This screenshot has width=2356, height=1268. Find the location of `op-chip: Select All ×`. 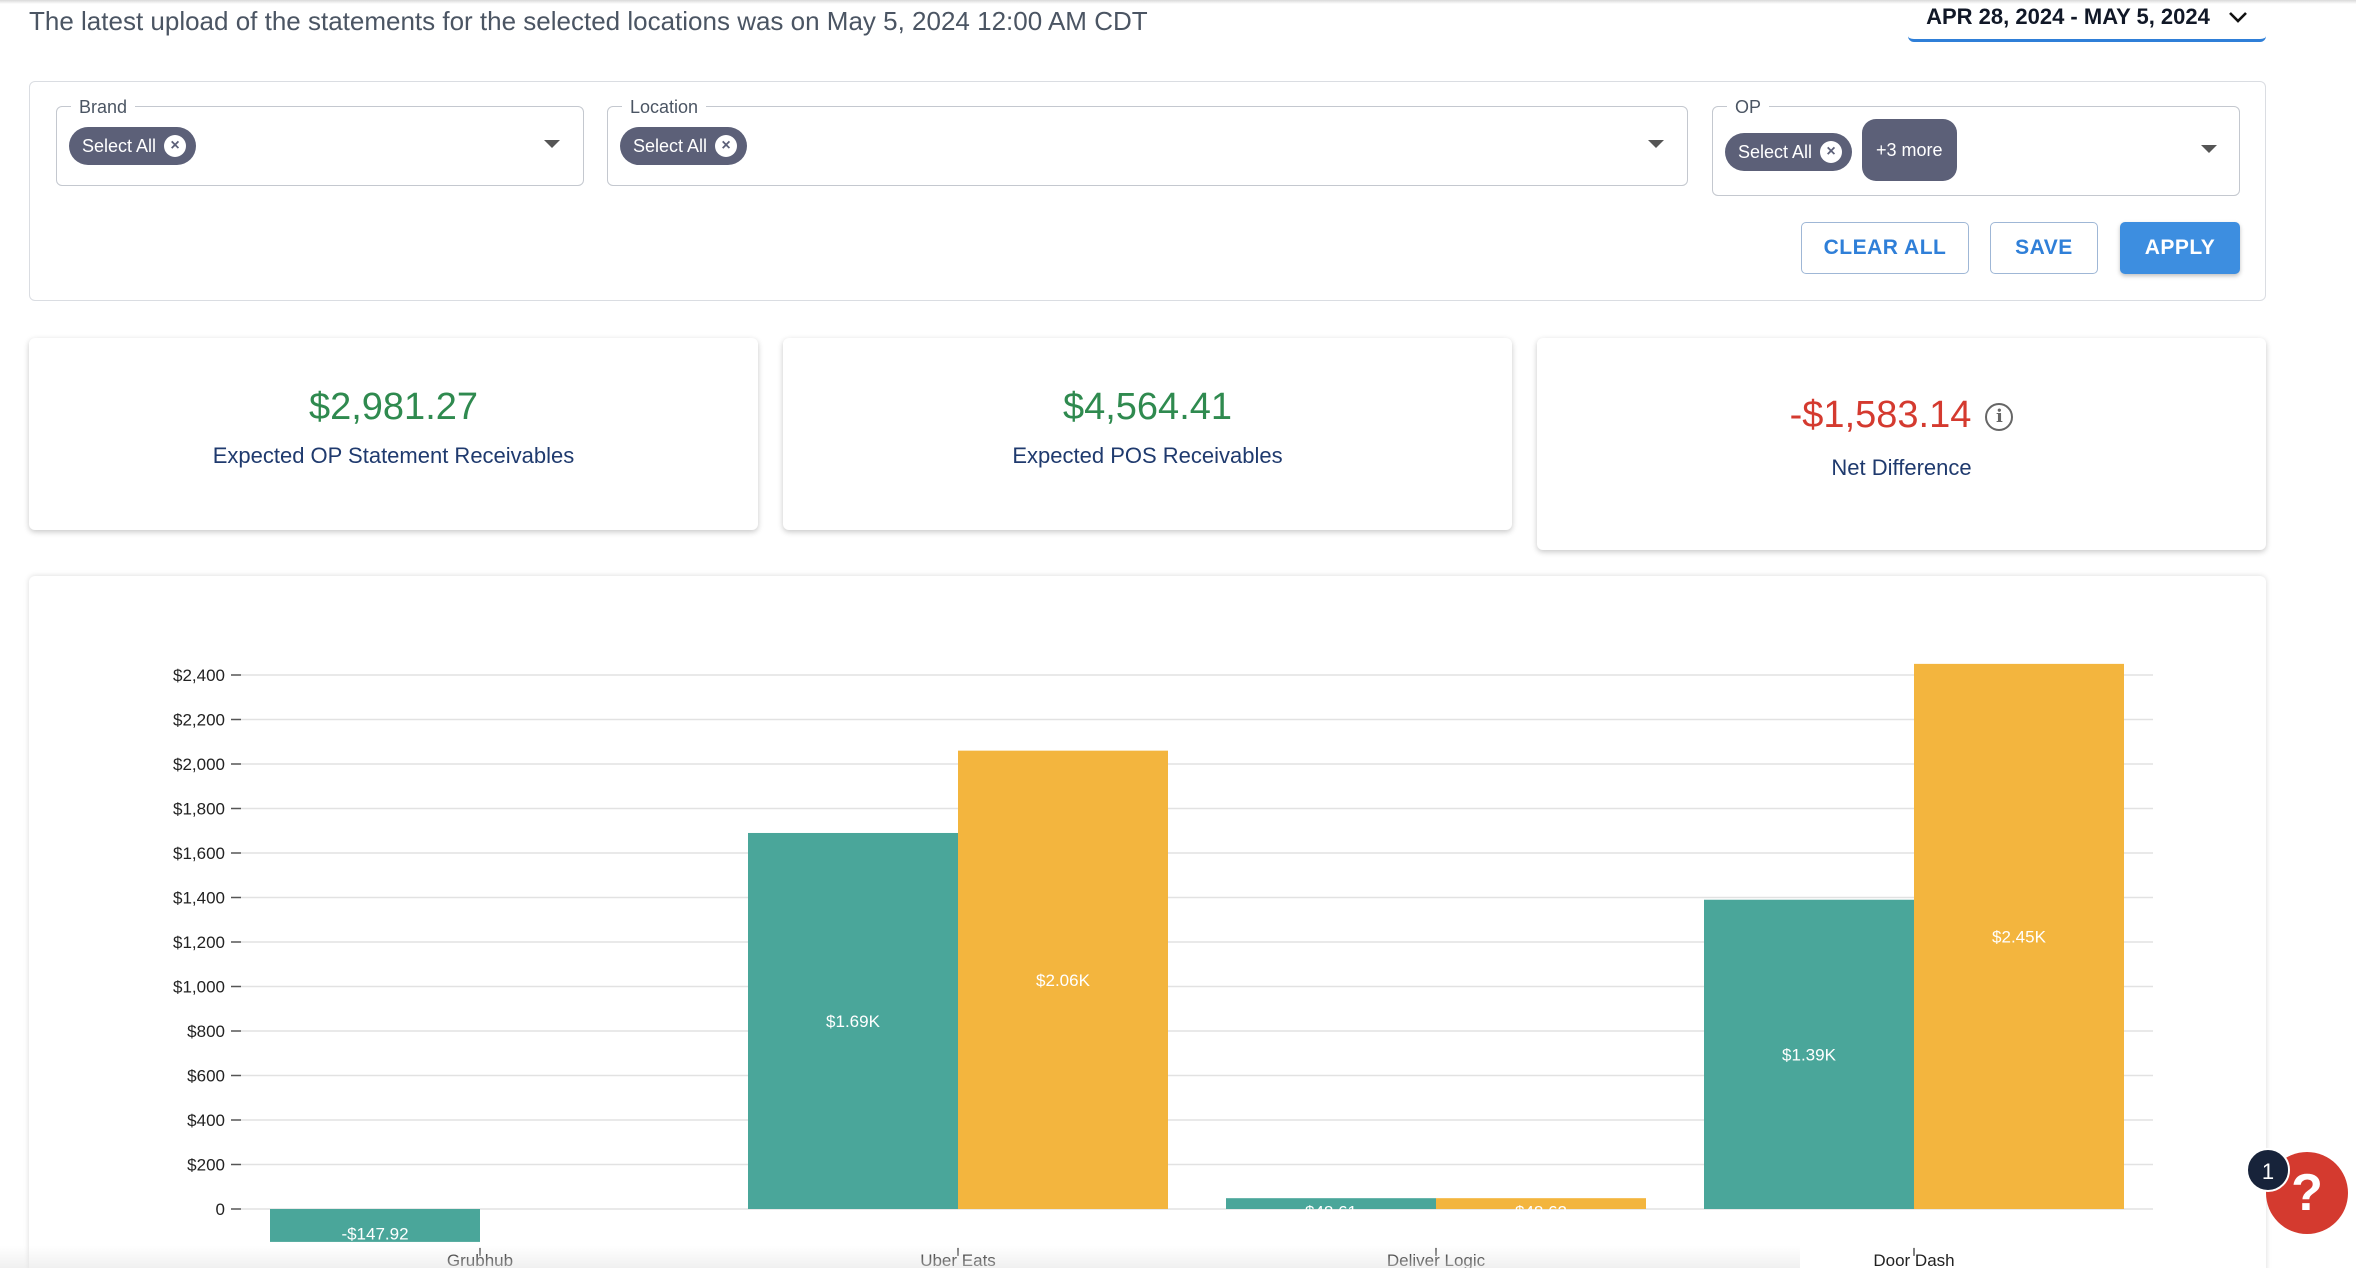

op-chip: Select All × is located at coordinates (1789, 152).